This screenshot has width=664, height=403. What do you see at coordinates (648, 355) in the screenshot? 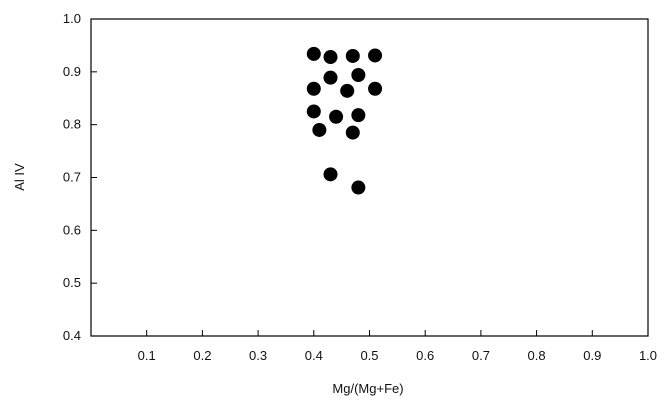
I see `x-tick-label: 1.0` at bounding box center [648, 355].